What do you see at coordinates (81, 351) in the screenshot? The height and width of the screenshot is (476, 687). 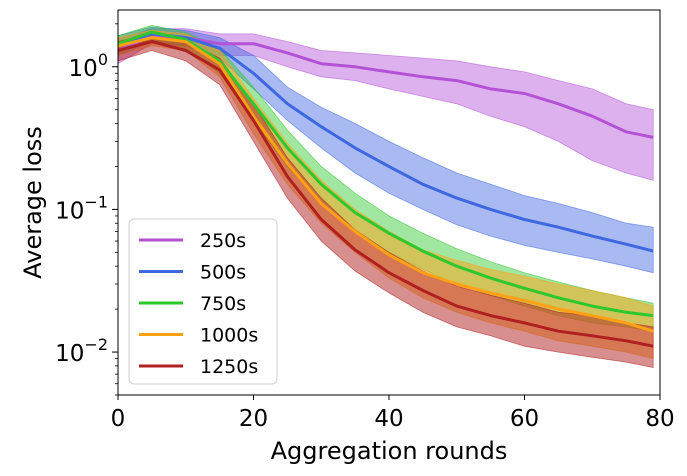 I see `y-tick-label: 10⁻²` at bounding box center [81, 351].